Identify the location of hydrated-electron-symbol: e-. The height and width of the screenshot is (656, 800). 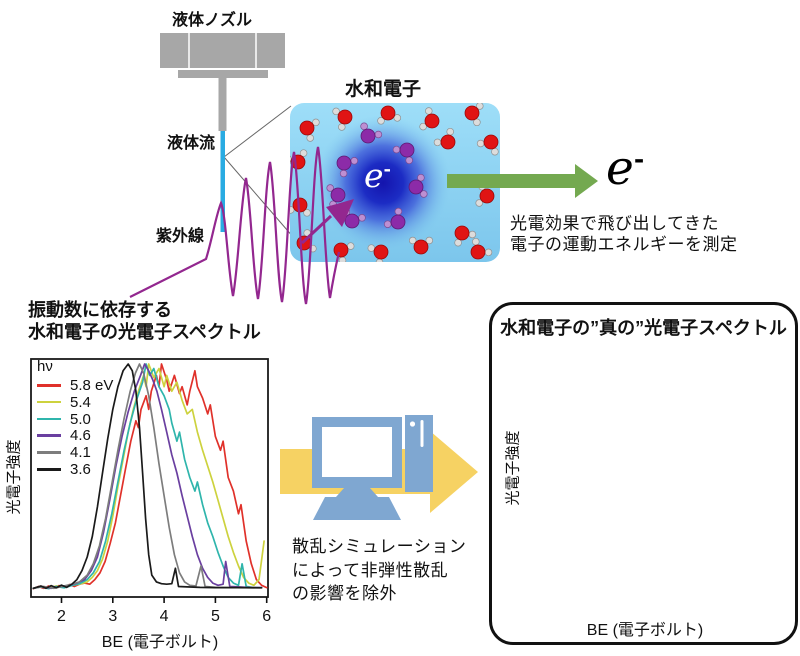
(377, 175).